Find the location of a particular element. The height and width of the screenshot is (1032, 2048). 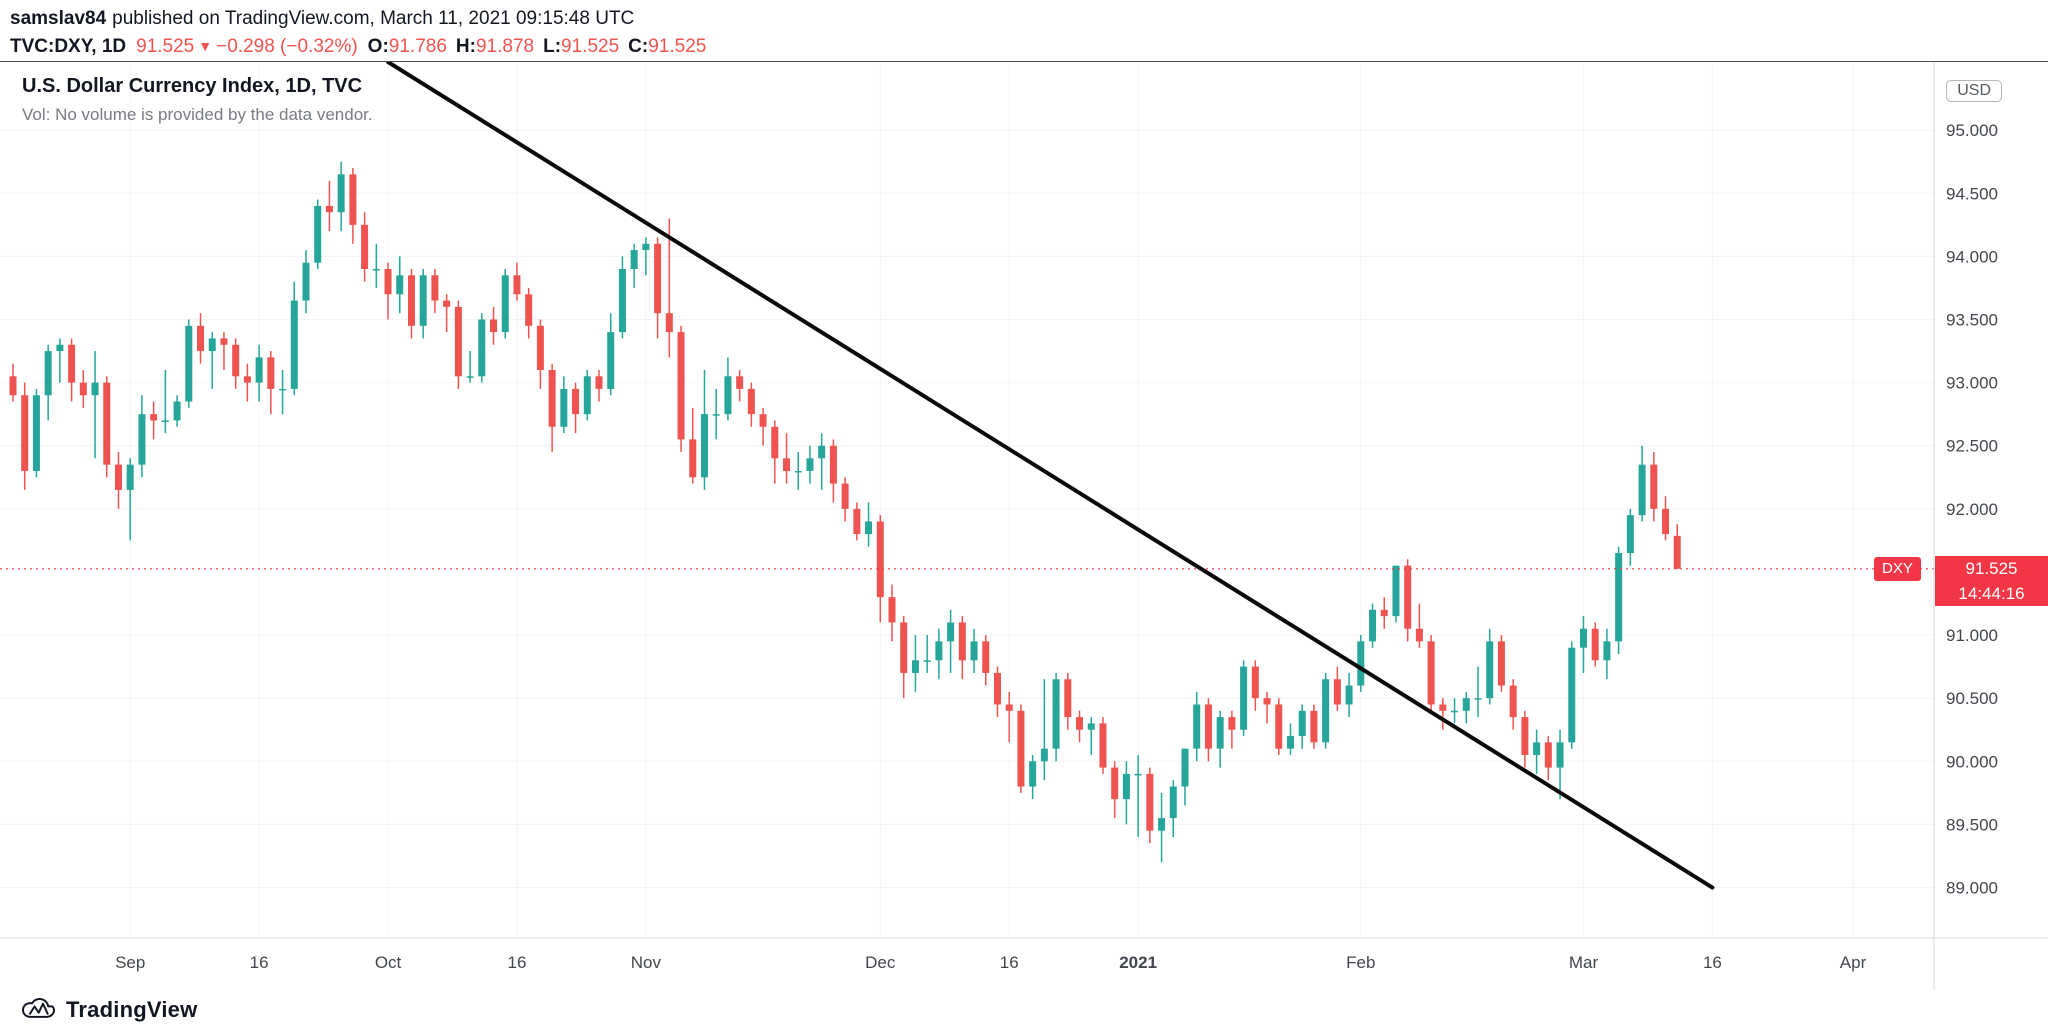

time-axis-label: Nov is located at coordinates (646, 962).